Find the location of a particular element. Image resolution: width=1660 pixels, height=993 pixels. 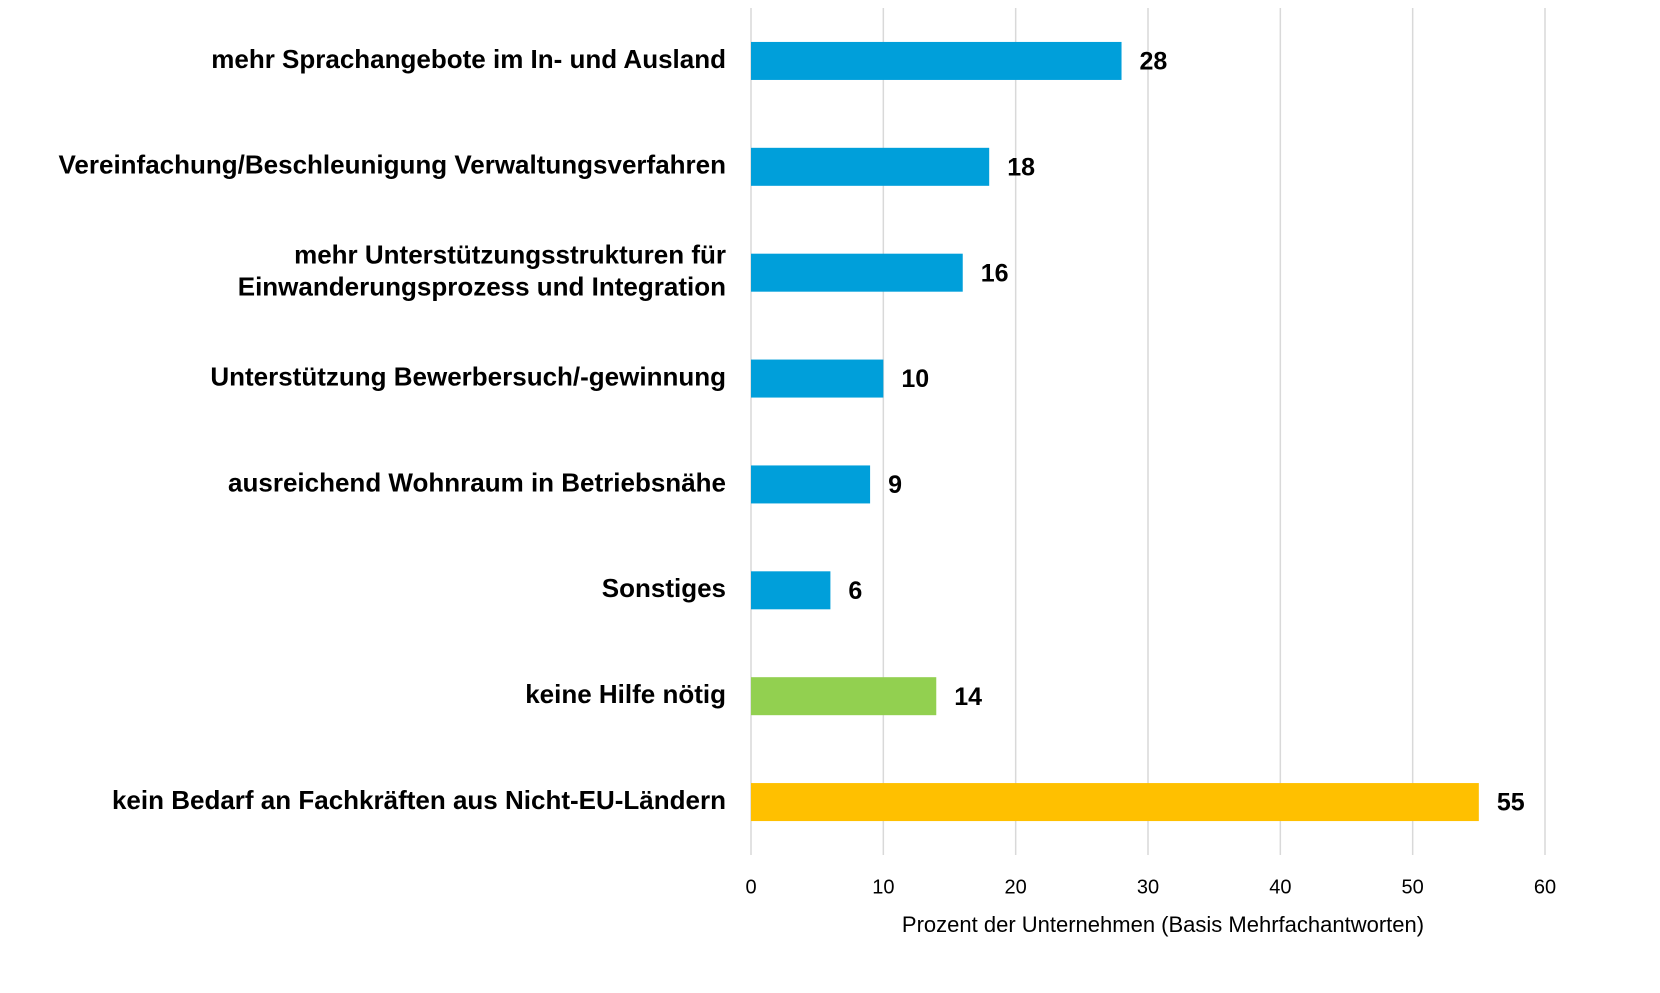

value-label: 28 is located at coordinates (1154, 62).